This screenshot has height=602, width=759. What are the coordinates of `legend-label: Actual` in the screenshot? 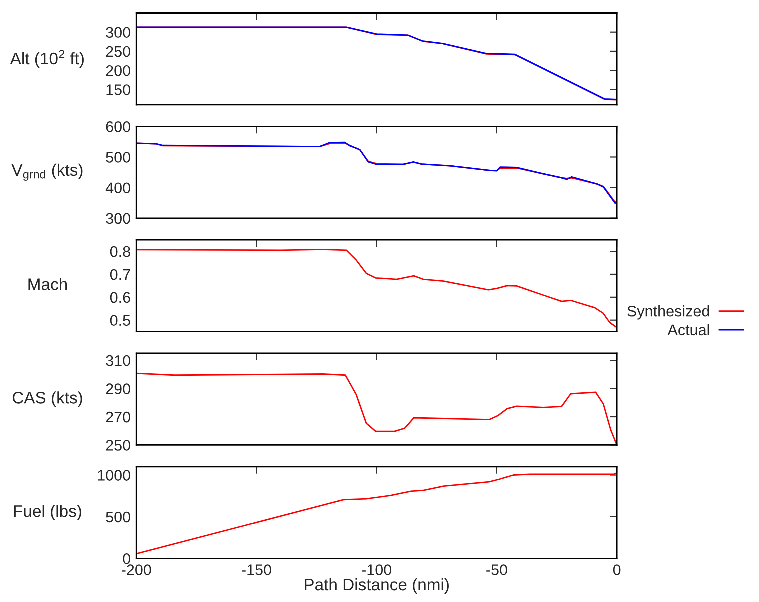 It's located at (689, 330).